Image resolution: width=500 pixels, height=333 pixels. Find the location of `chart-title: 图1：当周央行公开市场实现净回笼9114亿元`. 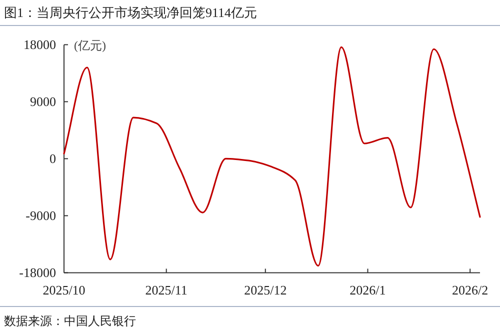

chart-title: 图1：当周央行公开市场实现净回笼9114亿元 is located at coordinates (131, 12).